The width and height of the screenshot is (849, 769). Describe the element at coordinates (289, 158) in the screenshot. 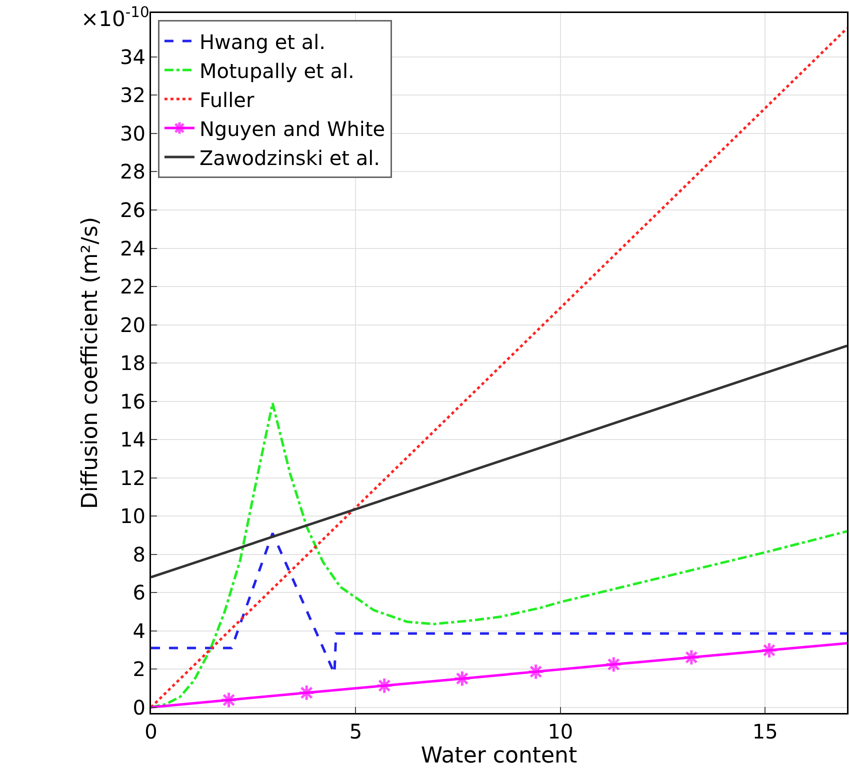

I see `legend-label: Zawodzinski et al.` at that location.